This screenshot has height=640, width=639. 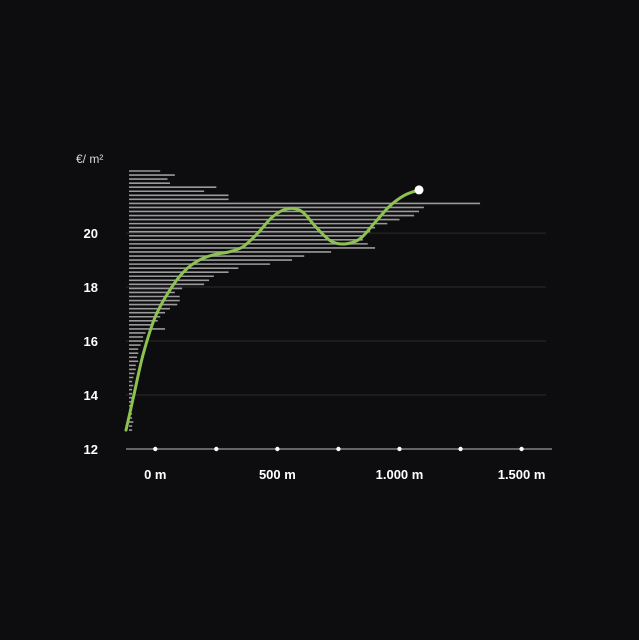 What do you see at coordinates (277, 474) in the screenshot?
I see `x-tick-label: 500 m` at bounding box center [277, 474].